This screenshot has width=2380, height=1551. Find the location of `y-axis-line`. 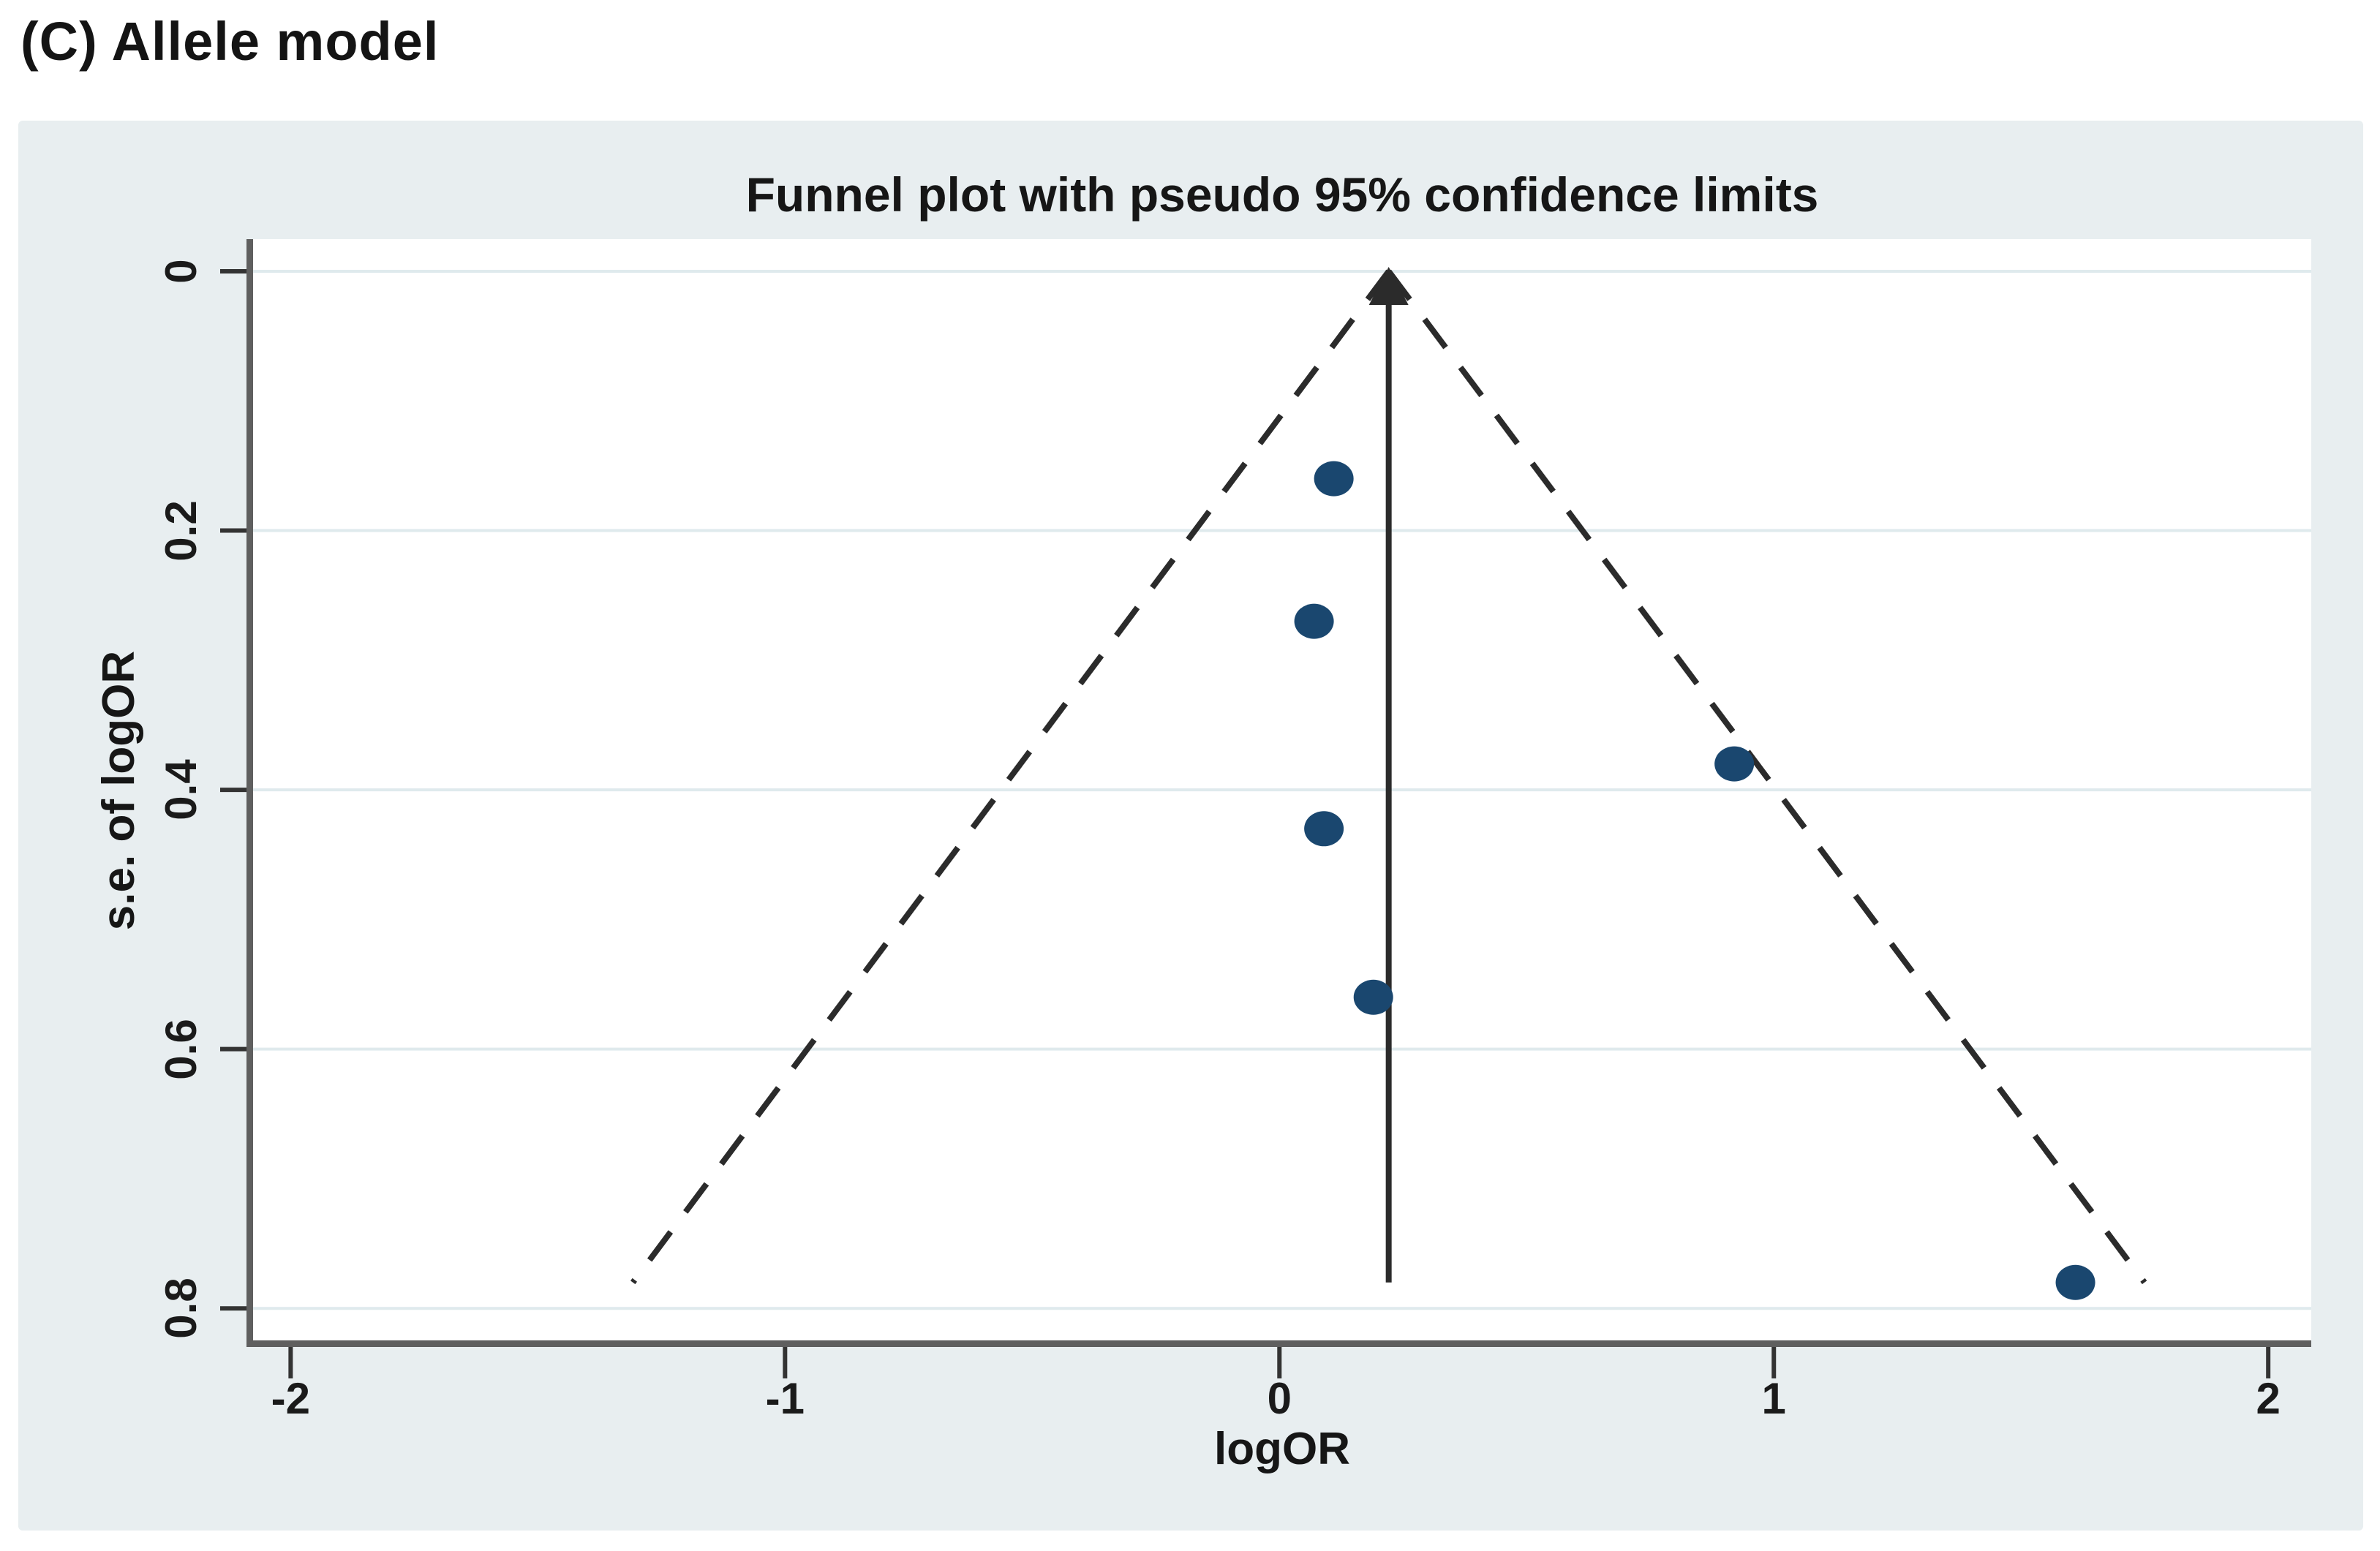

y-axis-line is located at coordinates (250, 793).